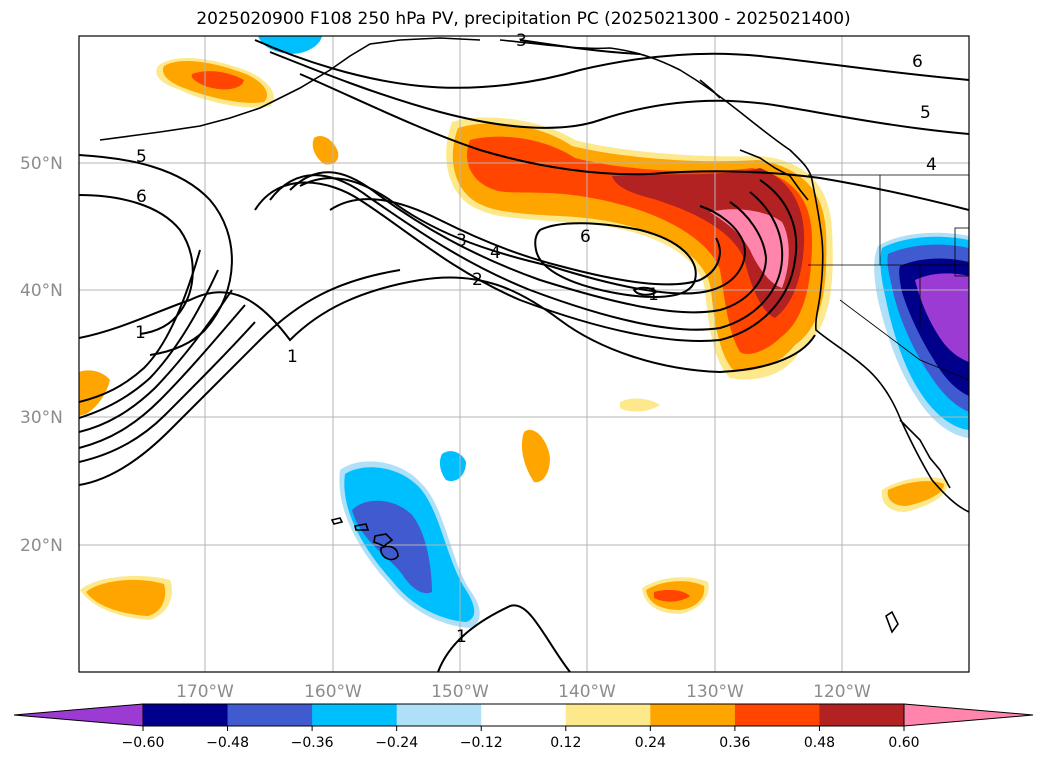 This screenshot has height=765, width=1047. What do you see at coordinates (521, 41) in the screenshot?
I see `pv-label-3-top: 3` at bounding box center [521, 41].